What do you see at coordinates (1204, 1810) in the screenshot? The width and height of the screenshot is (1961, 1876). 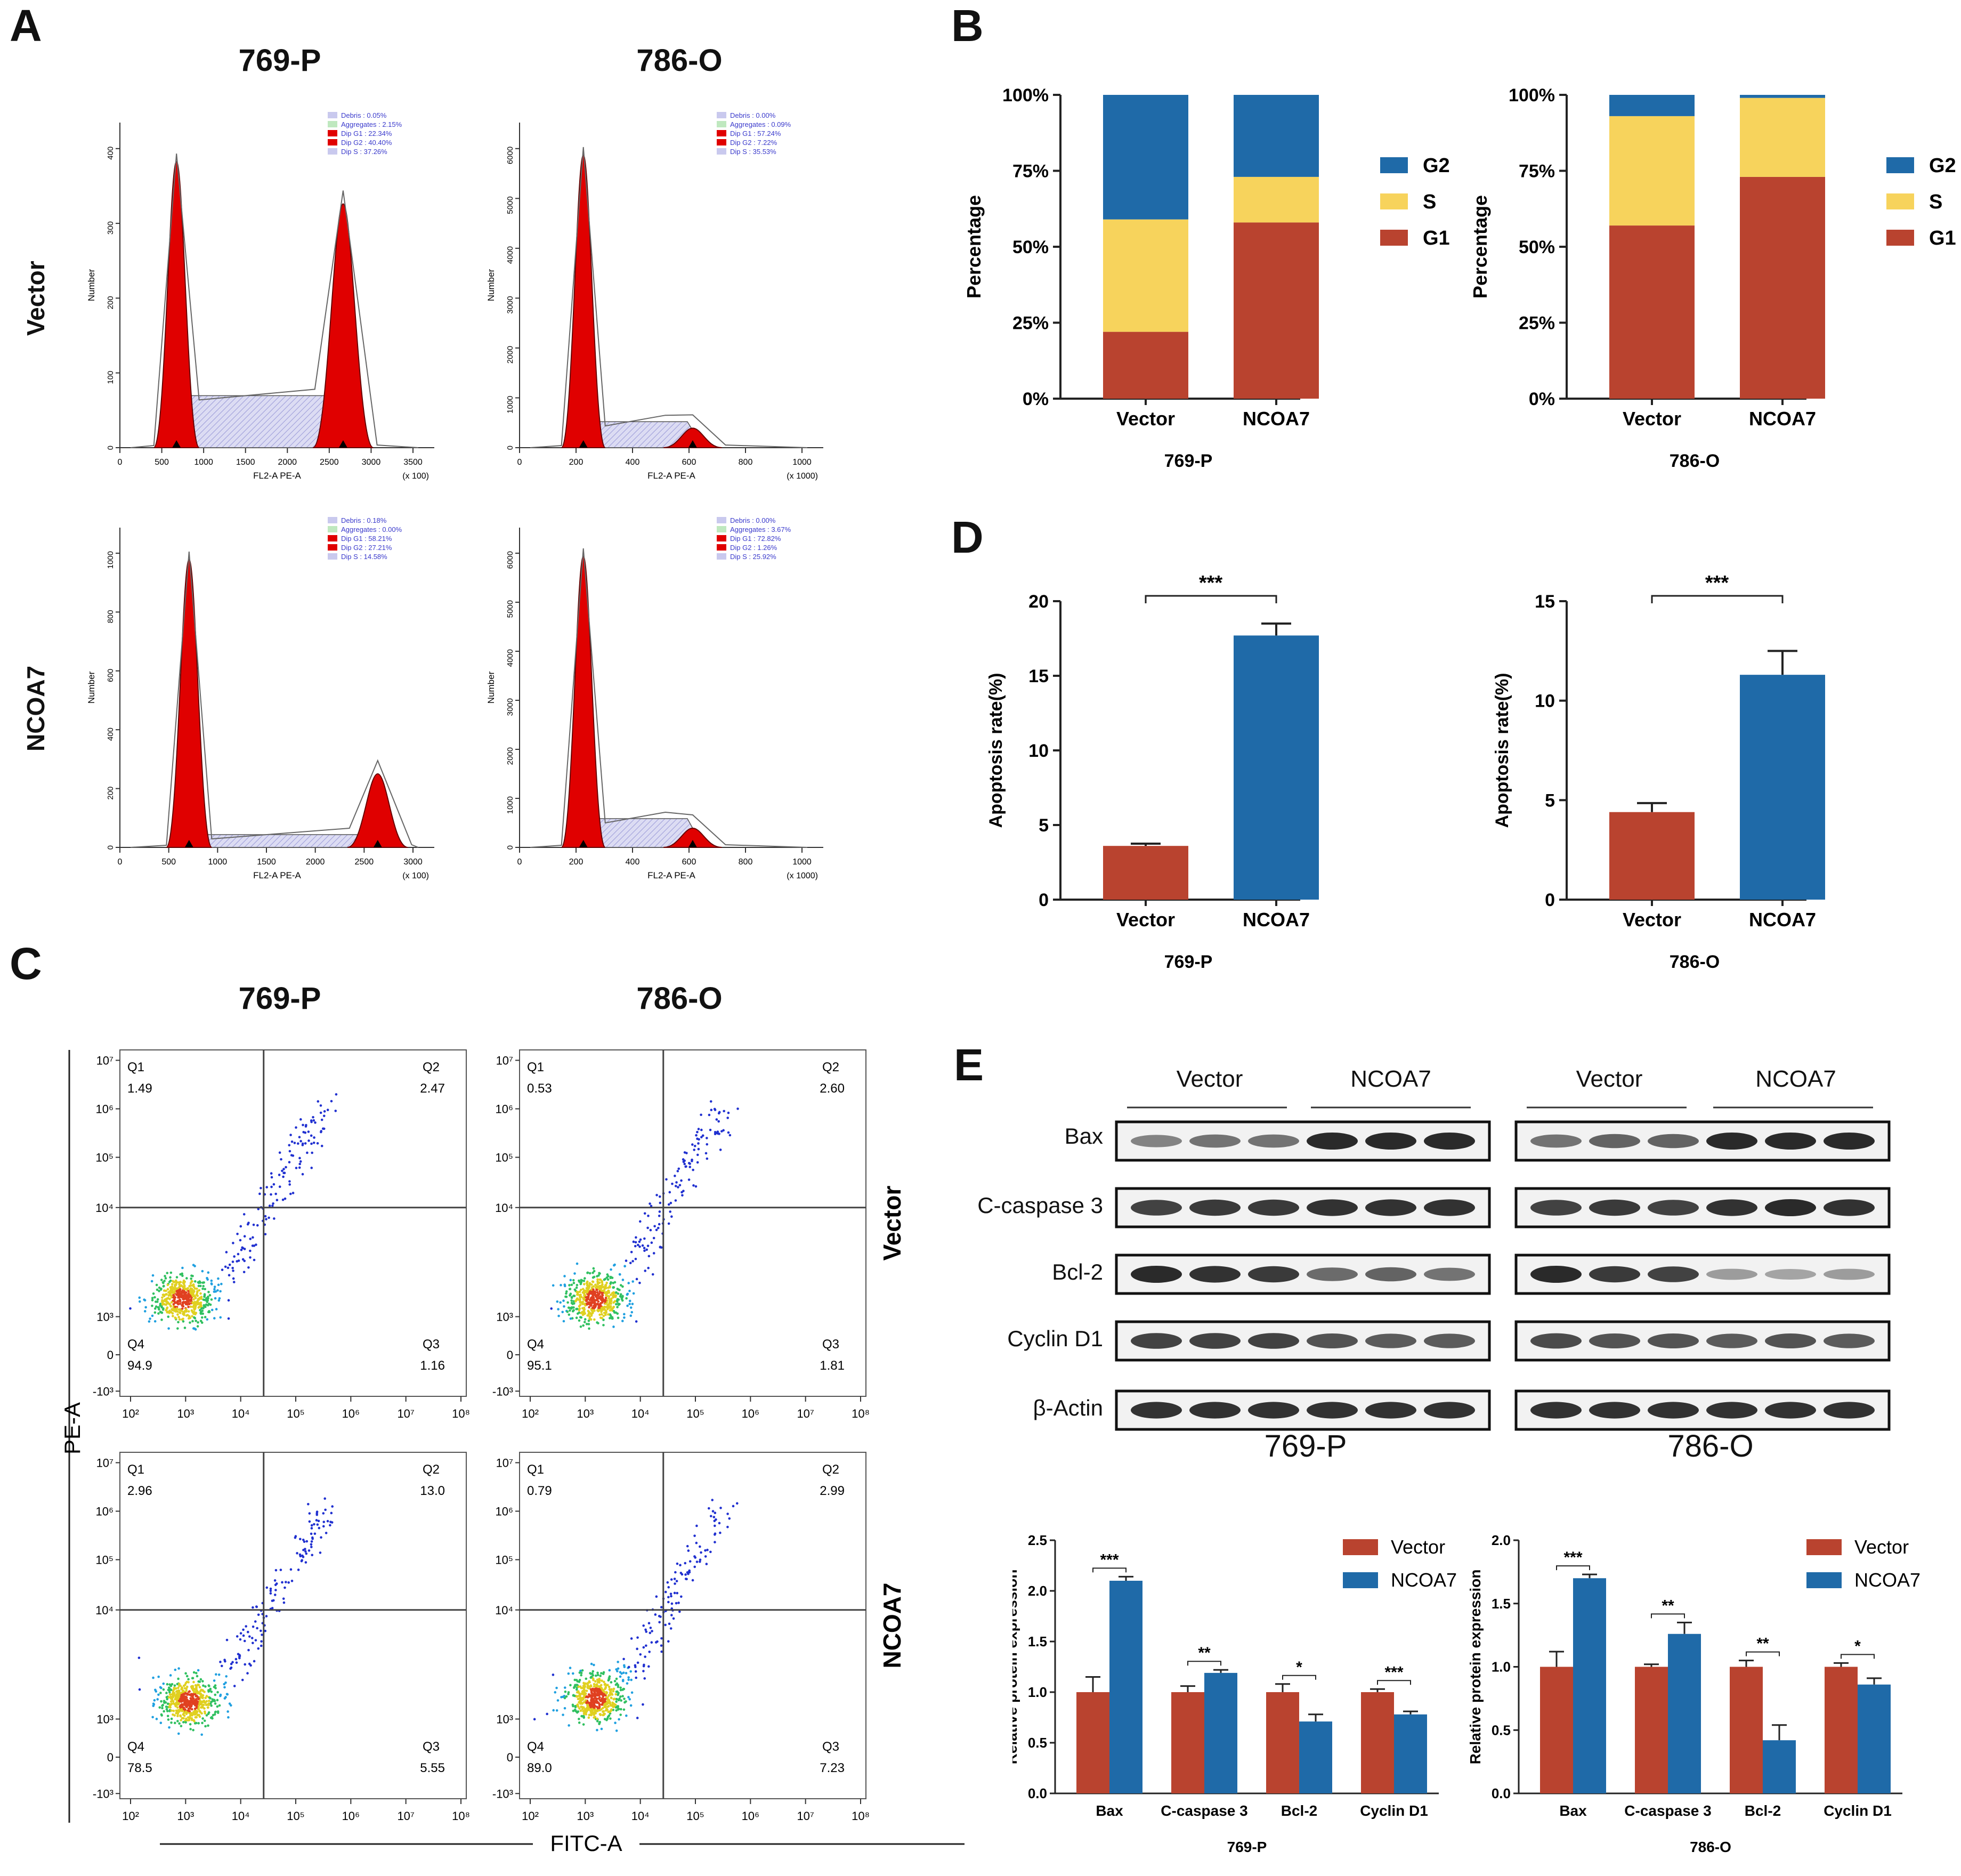 I see `x-tick-label: C-caspase 3` at bounding box center [1204, 1810].